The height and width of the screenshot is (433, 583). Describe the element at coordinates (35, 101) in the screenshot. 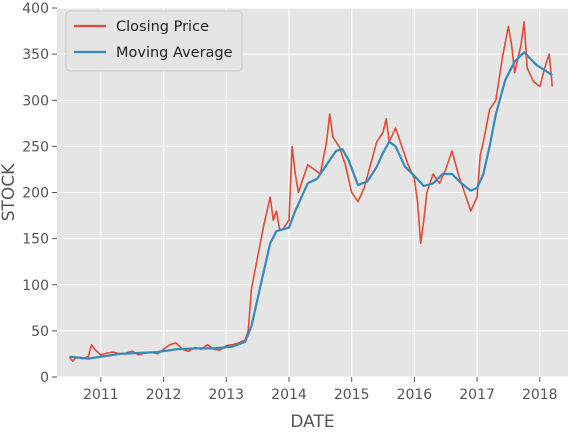

I see `y-tick-label: 300` at that location.